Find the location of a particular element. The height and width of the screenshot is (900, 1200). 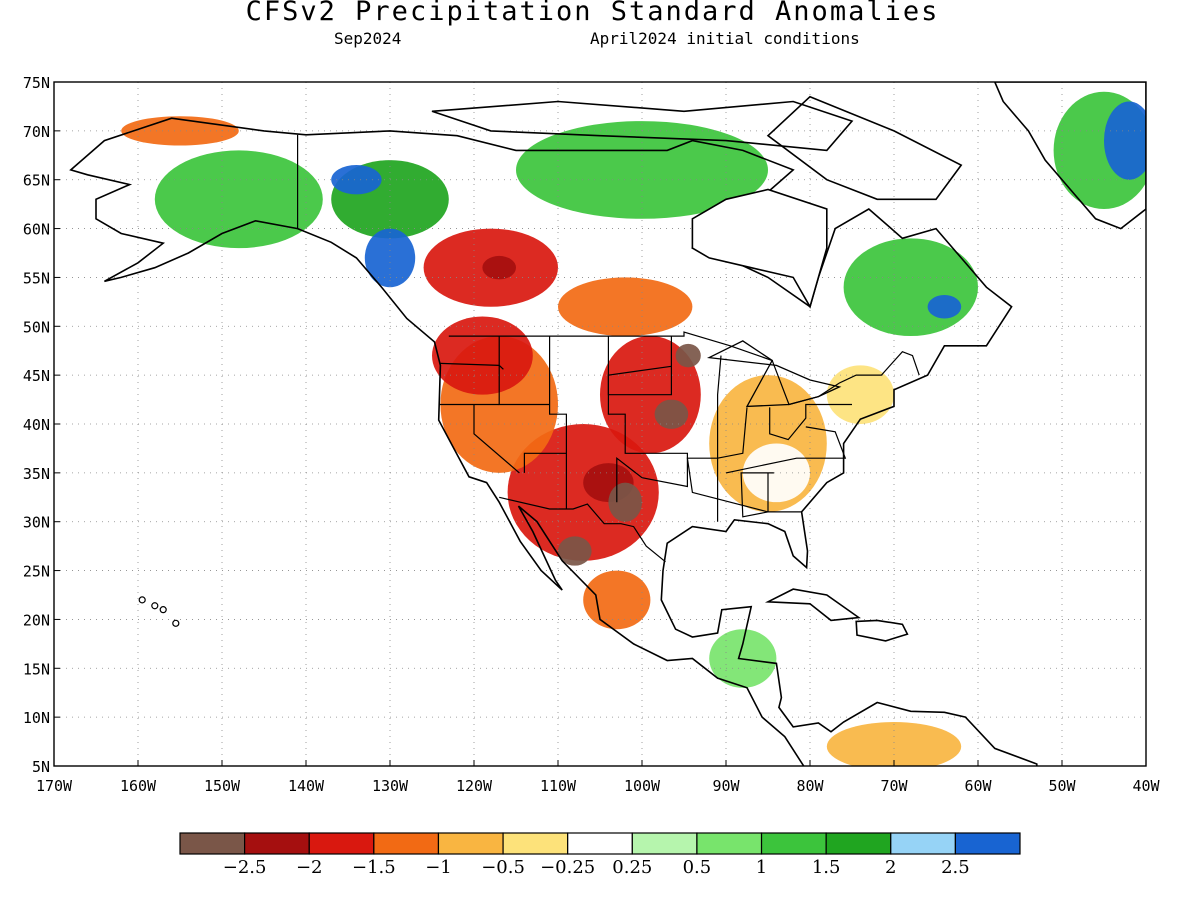

latitude-tick-label: 40N is located at coordinates (36, 425).